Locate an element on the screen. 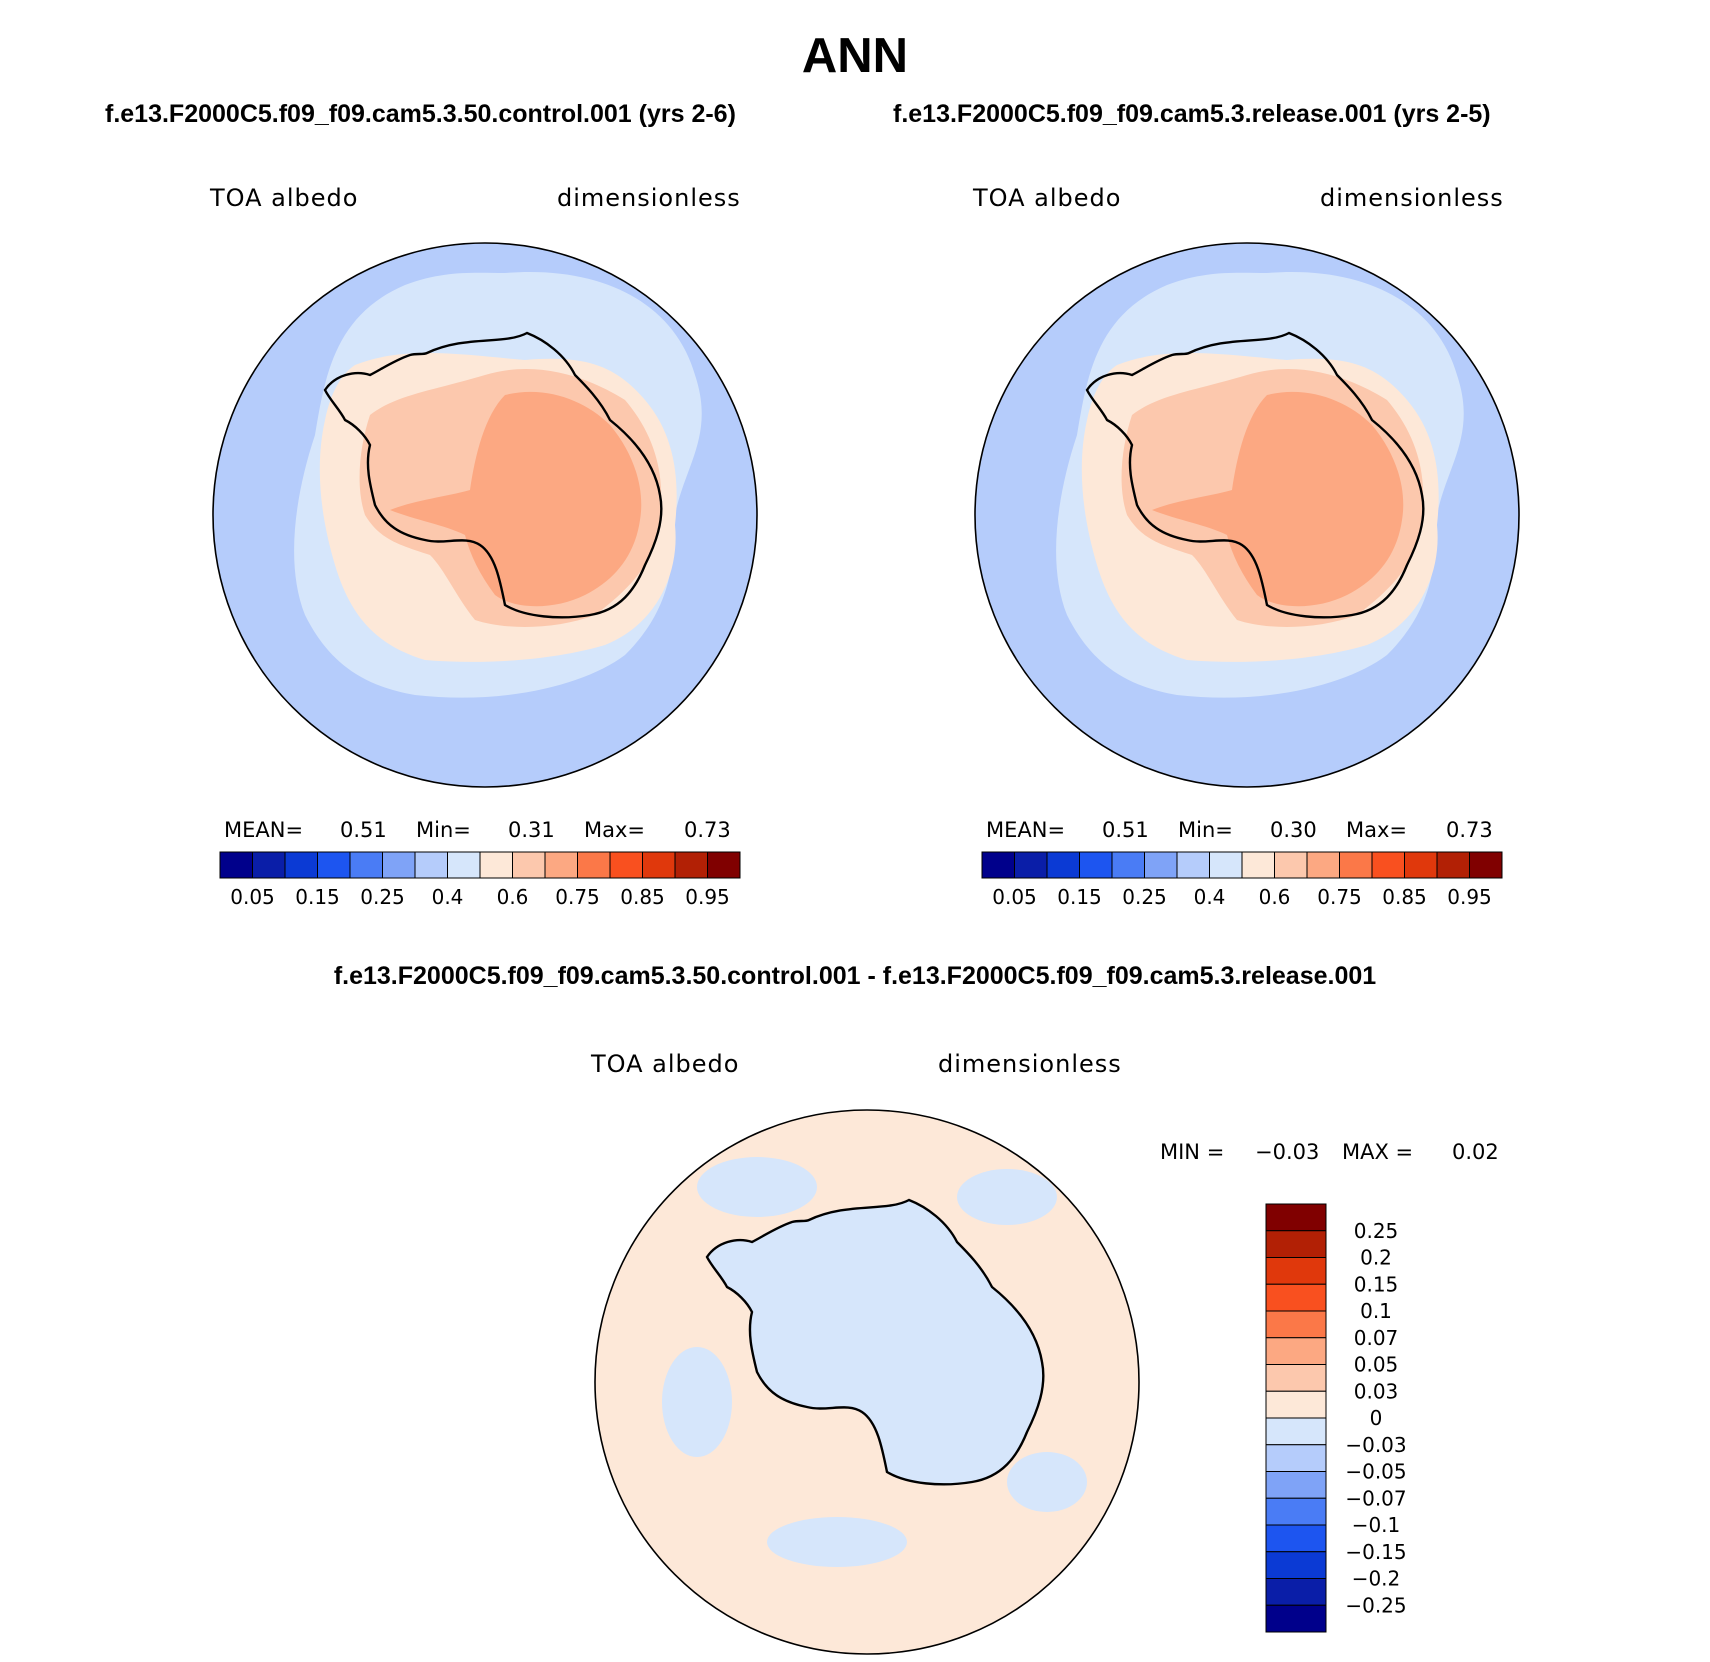 The width and height of the screenshot is (1710, 1662). panel1-map-border is located at coordinates (485, 515).